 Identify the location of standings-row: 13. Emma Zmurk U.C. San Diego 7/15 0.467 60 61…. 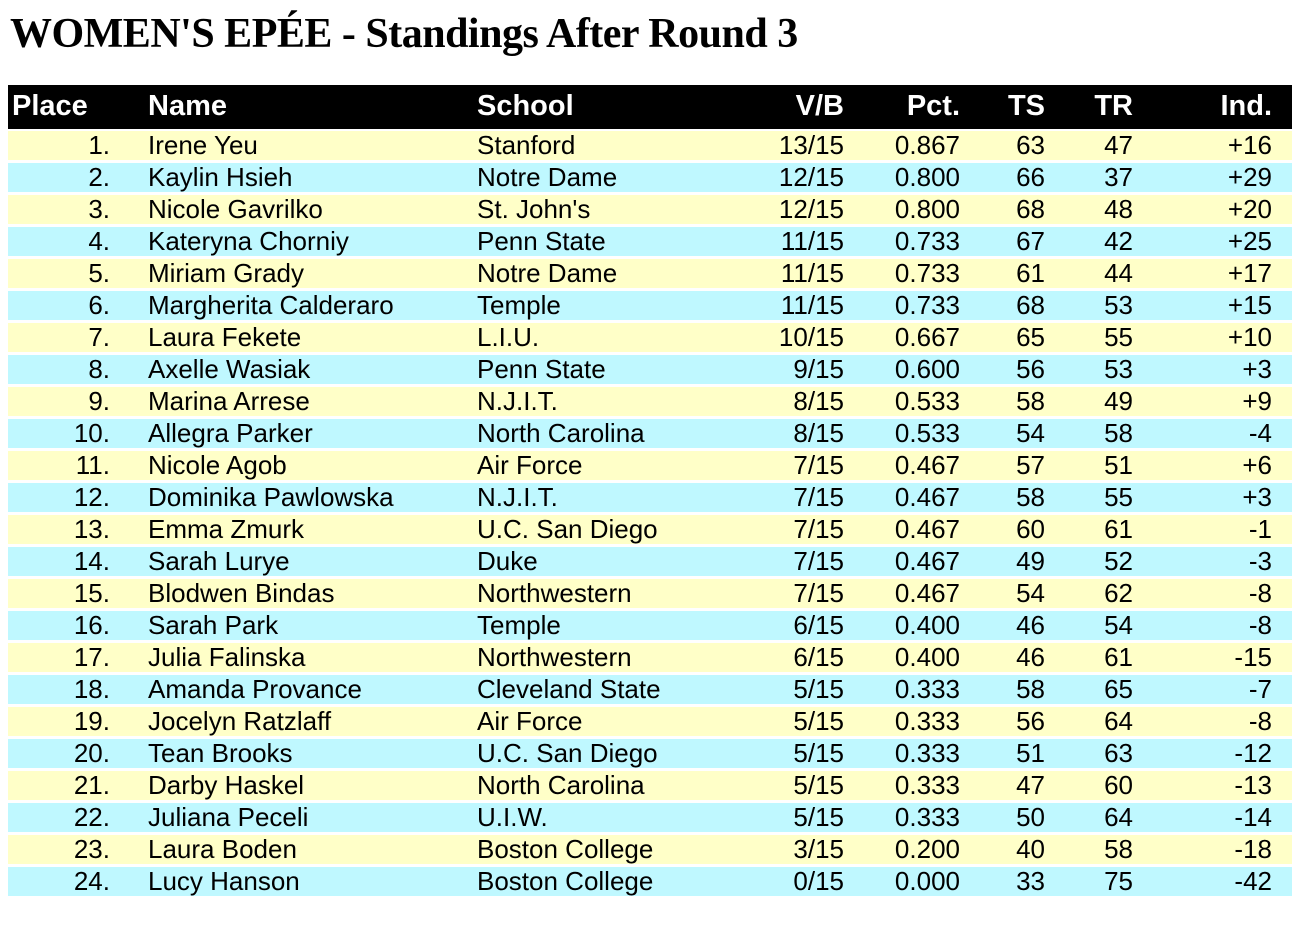
(650, 531).